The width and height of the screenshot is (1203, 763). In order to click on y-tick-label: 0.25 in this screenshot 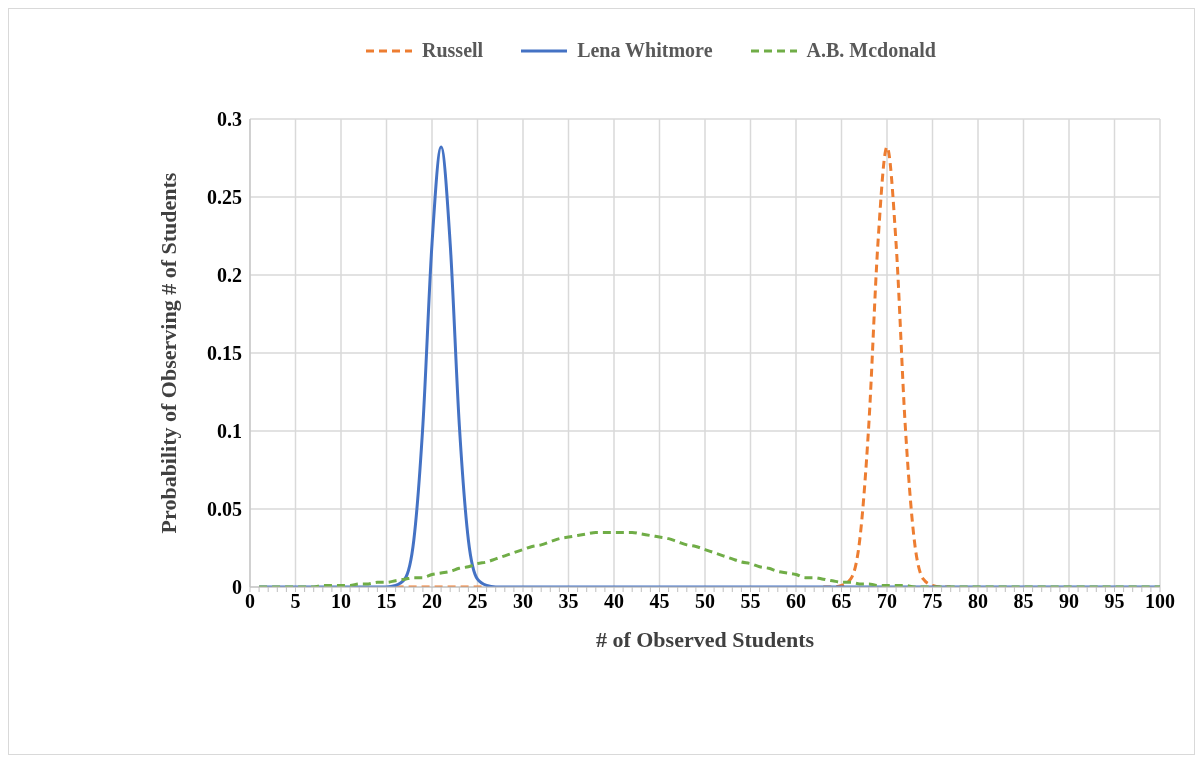, I will do `click(224, 197)`.